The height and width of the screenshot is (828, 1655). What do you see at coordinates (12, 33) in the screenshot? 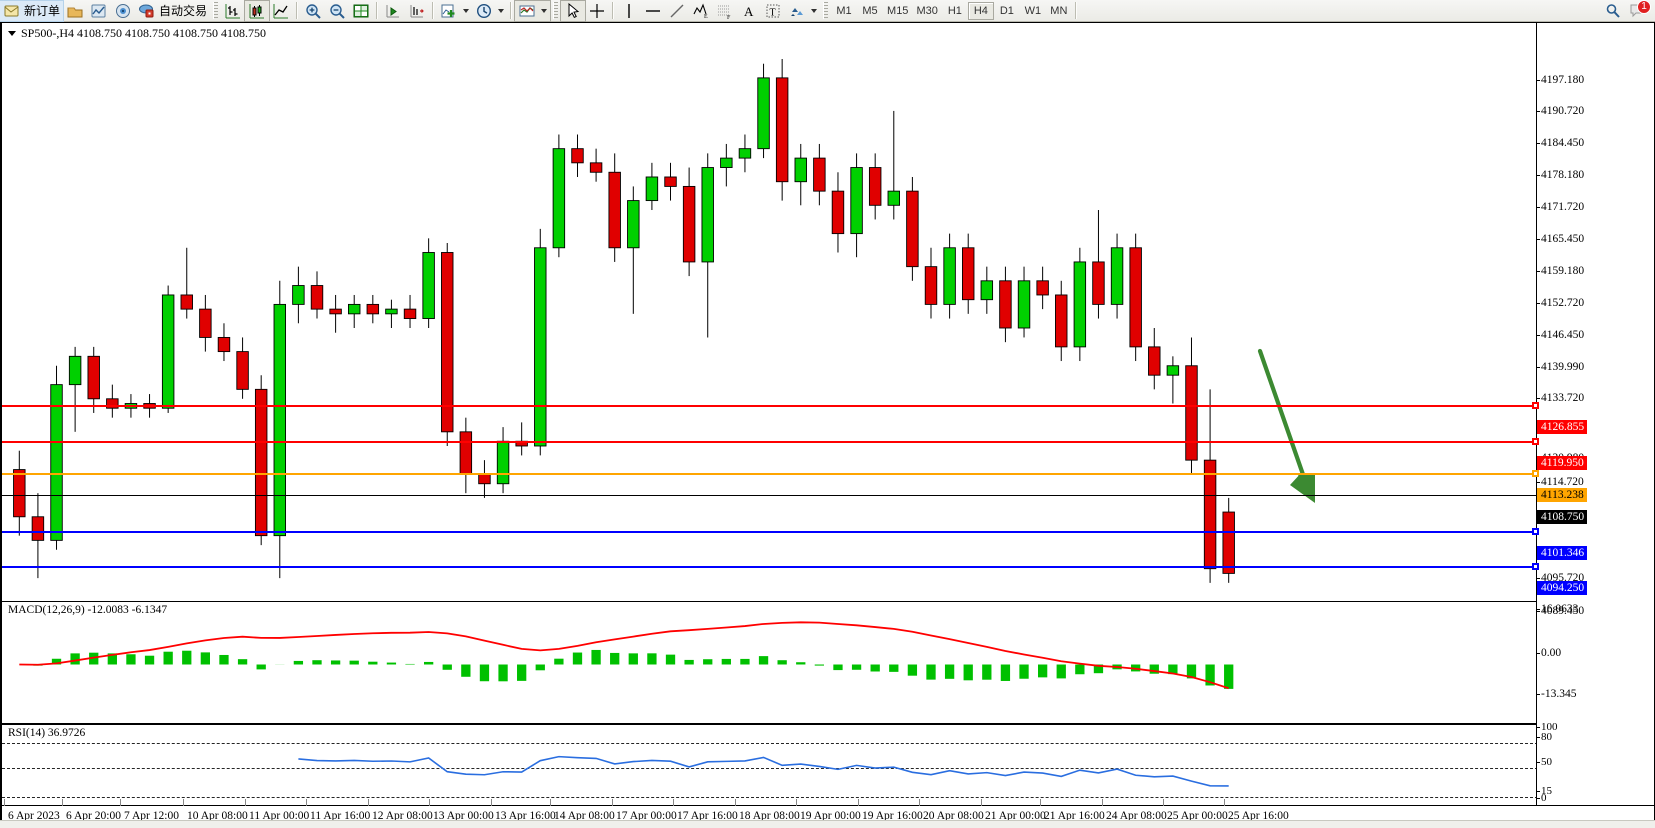
I see `chart-caret-icon` at bounding box center [12, 33].